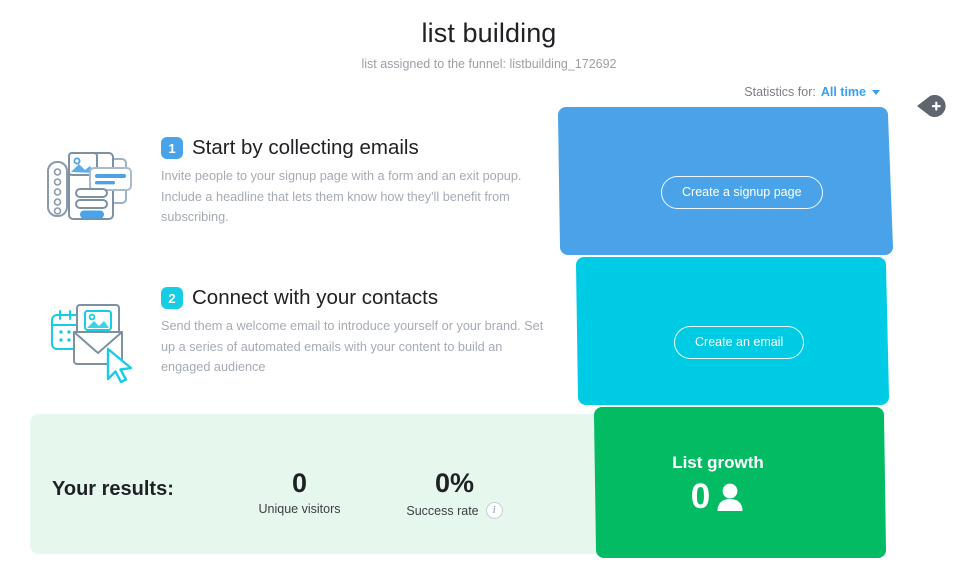 Image resolution: width=978 pixels, height=579 pixels. What do you see at coordinates (494, 510) in the screenshot?
I see `info-icon: i` at bounding box center [494, 510].